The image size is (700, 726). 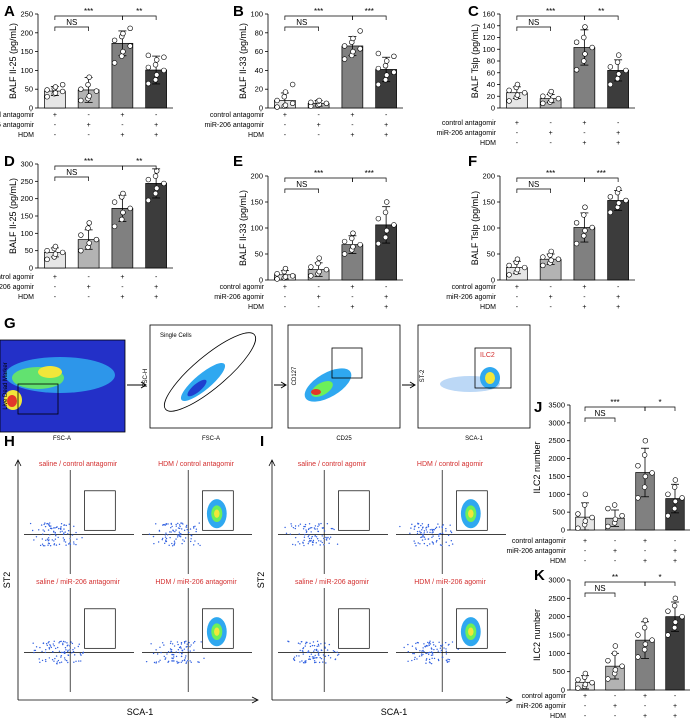 I want to click on facs-x-label: FSC-A, so click(x=211, y=439).